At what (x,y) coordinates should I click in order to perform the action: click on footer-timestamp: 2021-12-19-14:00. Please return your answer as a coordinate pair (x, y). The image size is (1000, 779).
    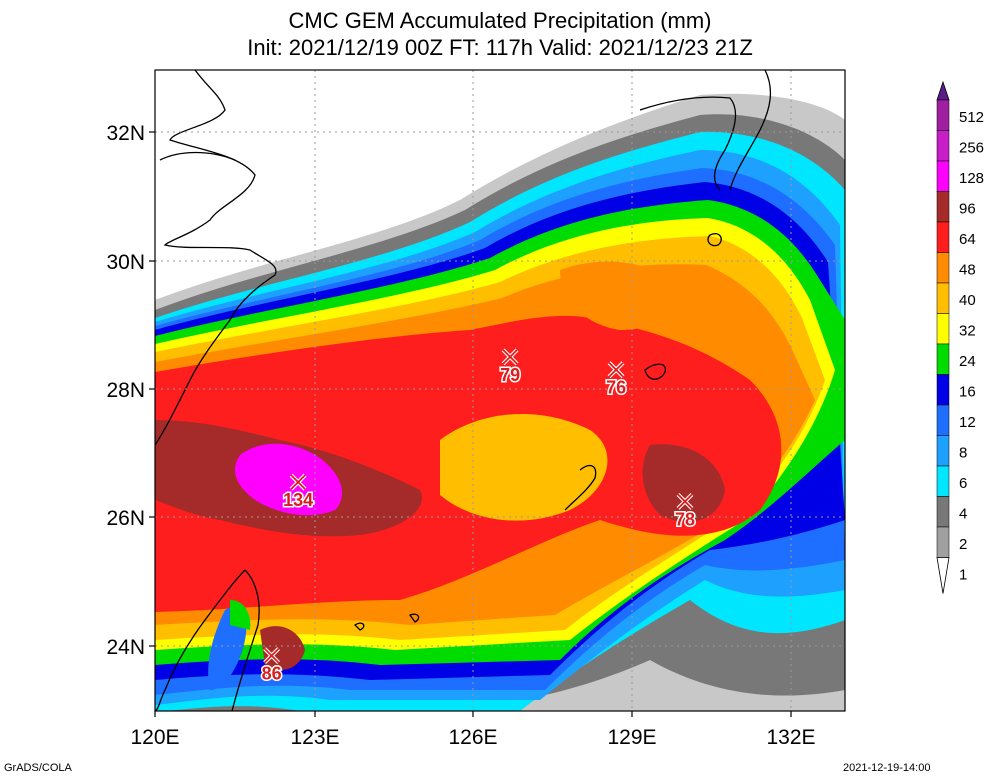
    Looking at the image, I should click on (887, 768).